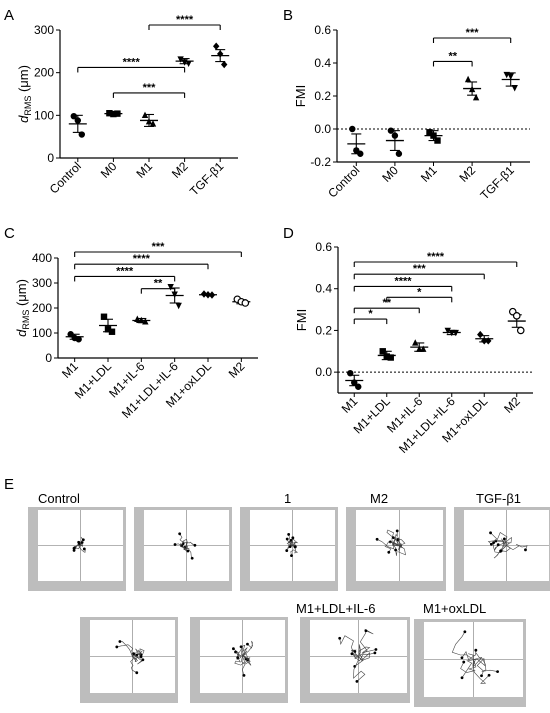  I want to click on traj-title-m1-ldl-il6: M1+LDL+IL-6, so click(336, 608).